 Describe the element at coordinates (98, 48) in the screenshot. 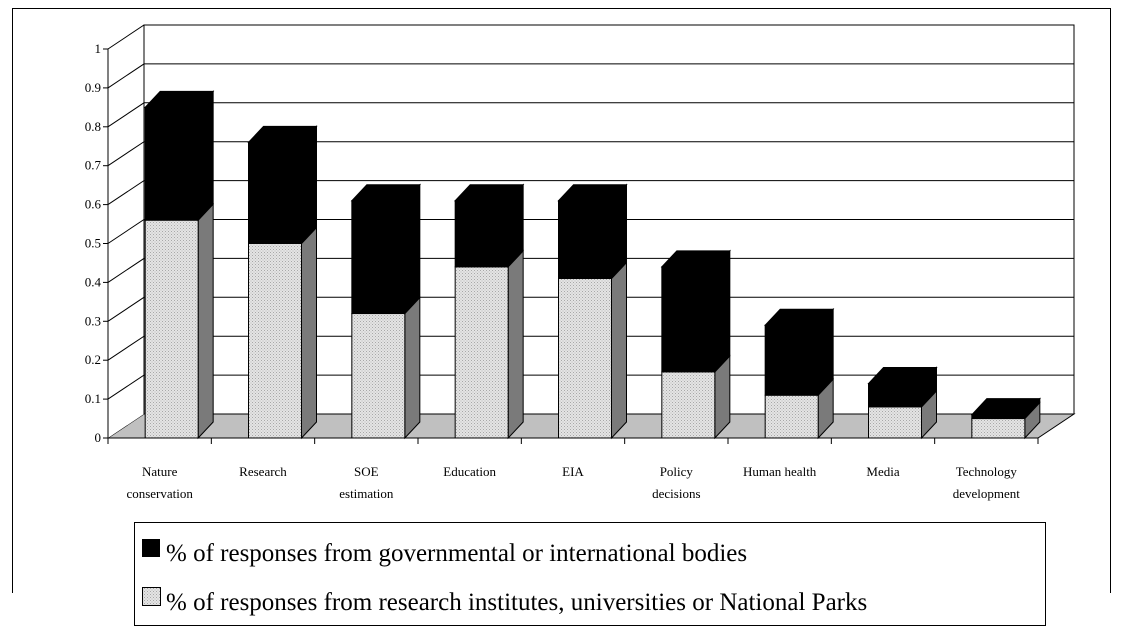

I see `y-tick-label: 1` at that location.